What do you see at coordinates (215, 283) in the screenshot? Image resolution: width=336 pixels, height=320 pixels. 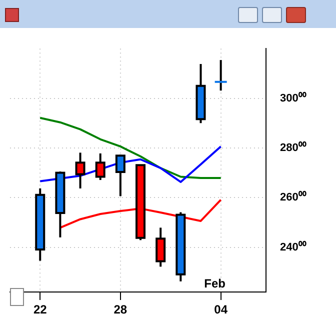 I see `annotation: Feb` at bounding box center [215, 283].